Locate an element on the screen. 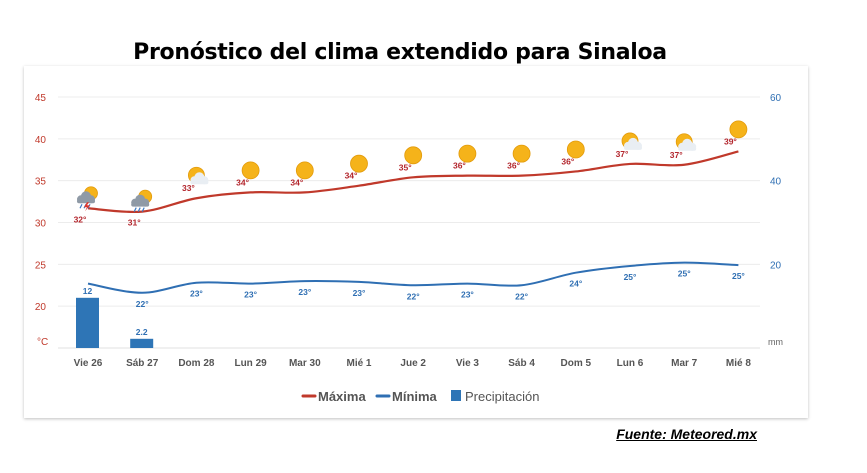  x-tick-label: Dom 5 is located at coordinates (576, 363).